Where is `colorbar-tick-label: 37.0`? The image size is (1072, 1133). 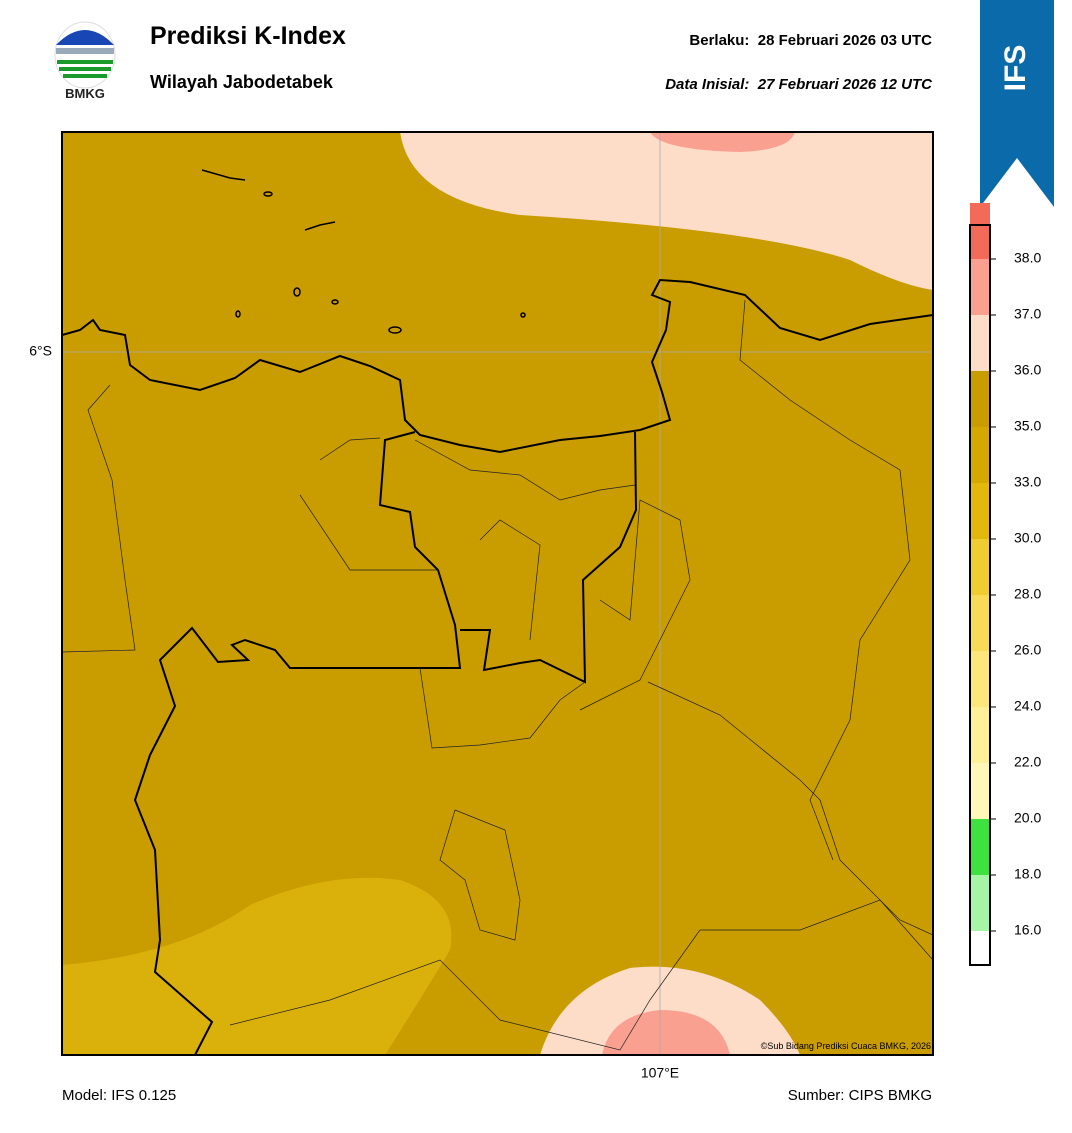
colorbar-tick-label: 37.0 is located at coordinates (1027, 314).